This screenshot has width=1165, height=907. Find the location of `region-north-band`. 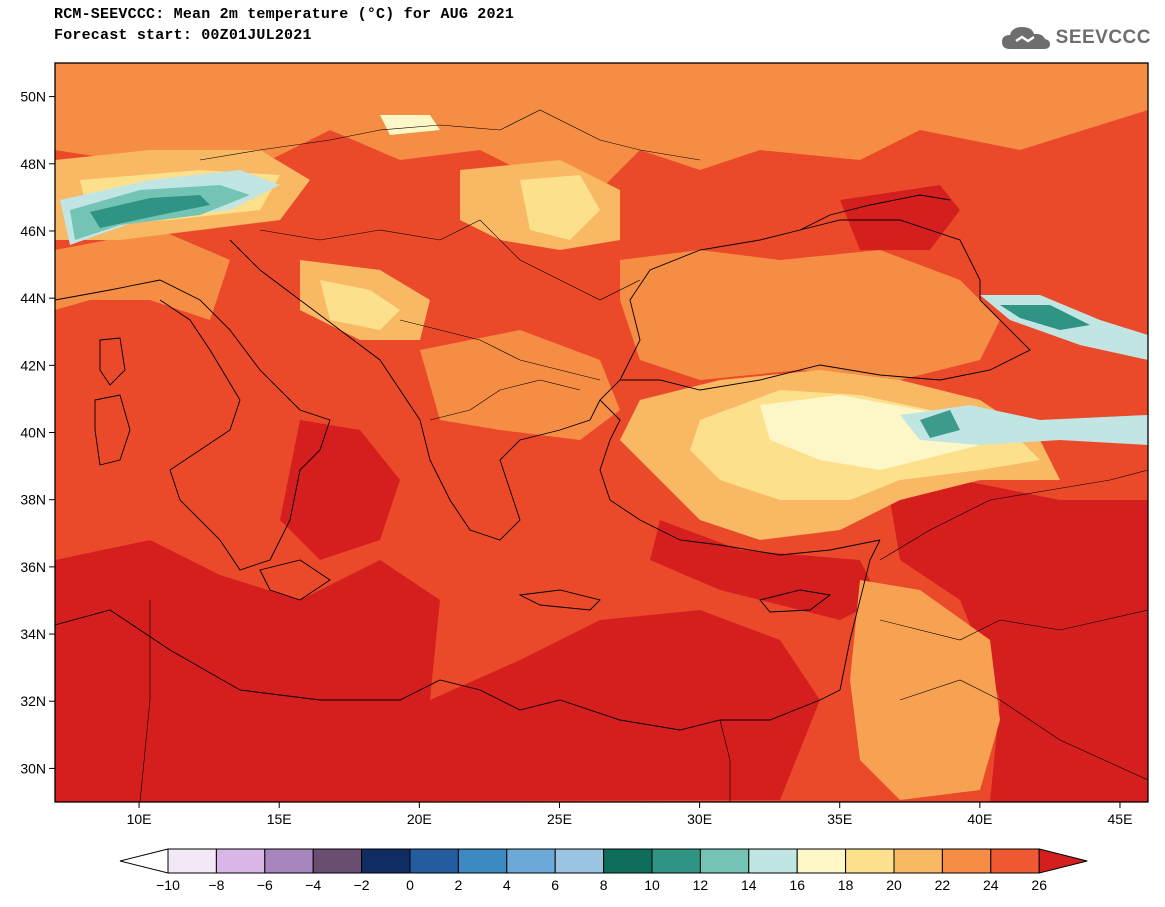

region-north-band is located at coordinates (601, 126).